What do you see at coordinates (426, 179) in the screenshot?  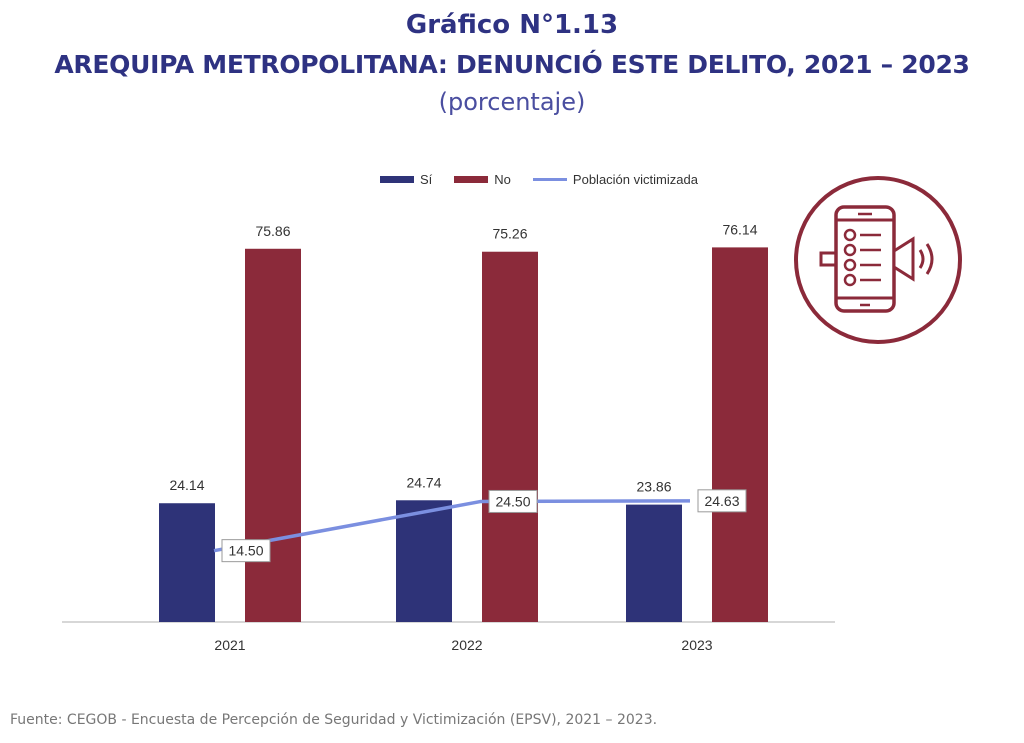 I see `legend-label-si: Sí` at bounding box center [426, 179].